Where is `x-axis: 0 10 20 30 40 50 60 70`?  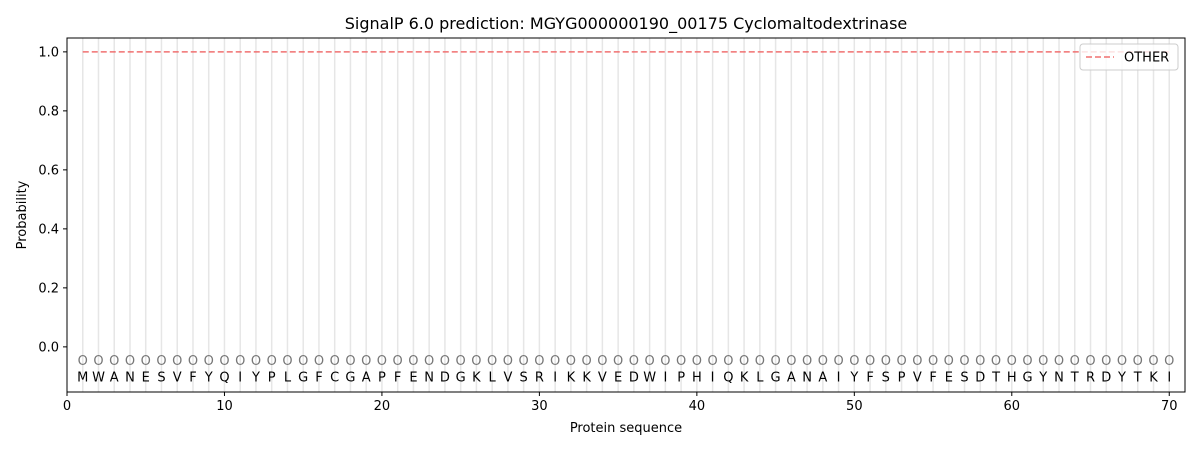 x-axis: 0 10 20 30 40 50 60 70 is located at coordinates (620, 403).